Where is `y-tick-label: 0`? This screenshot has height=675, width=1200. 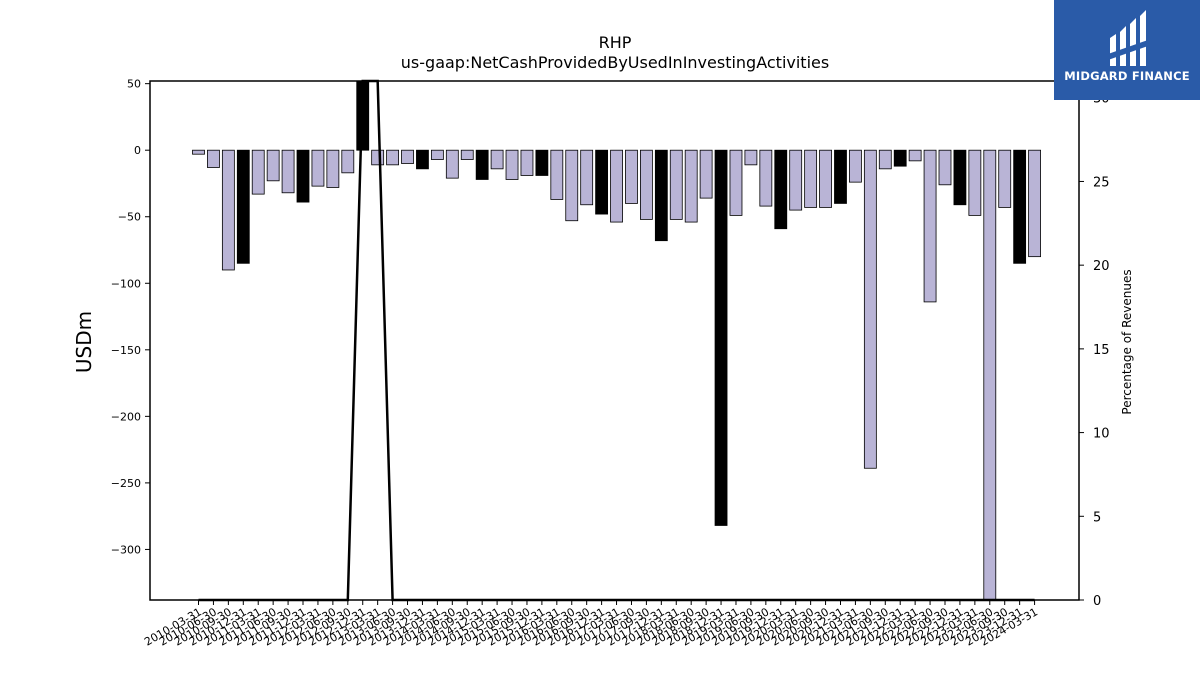 y-tick-label: 0 is located at coordinates (137, 150).